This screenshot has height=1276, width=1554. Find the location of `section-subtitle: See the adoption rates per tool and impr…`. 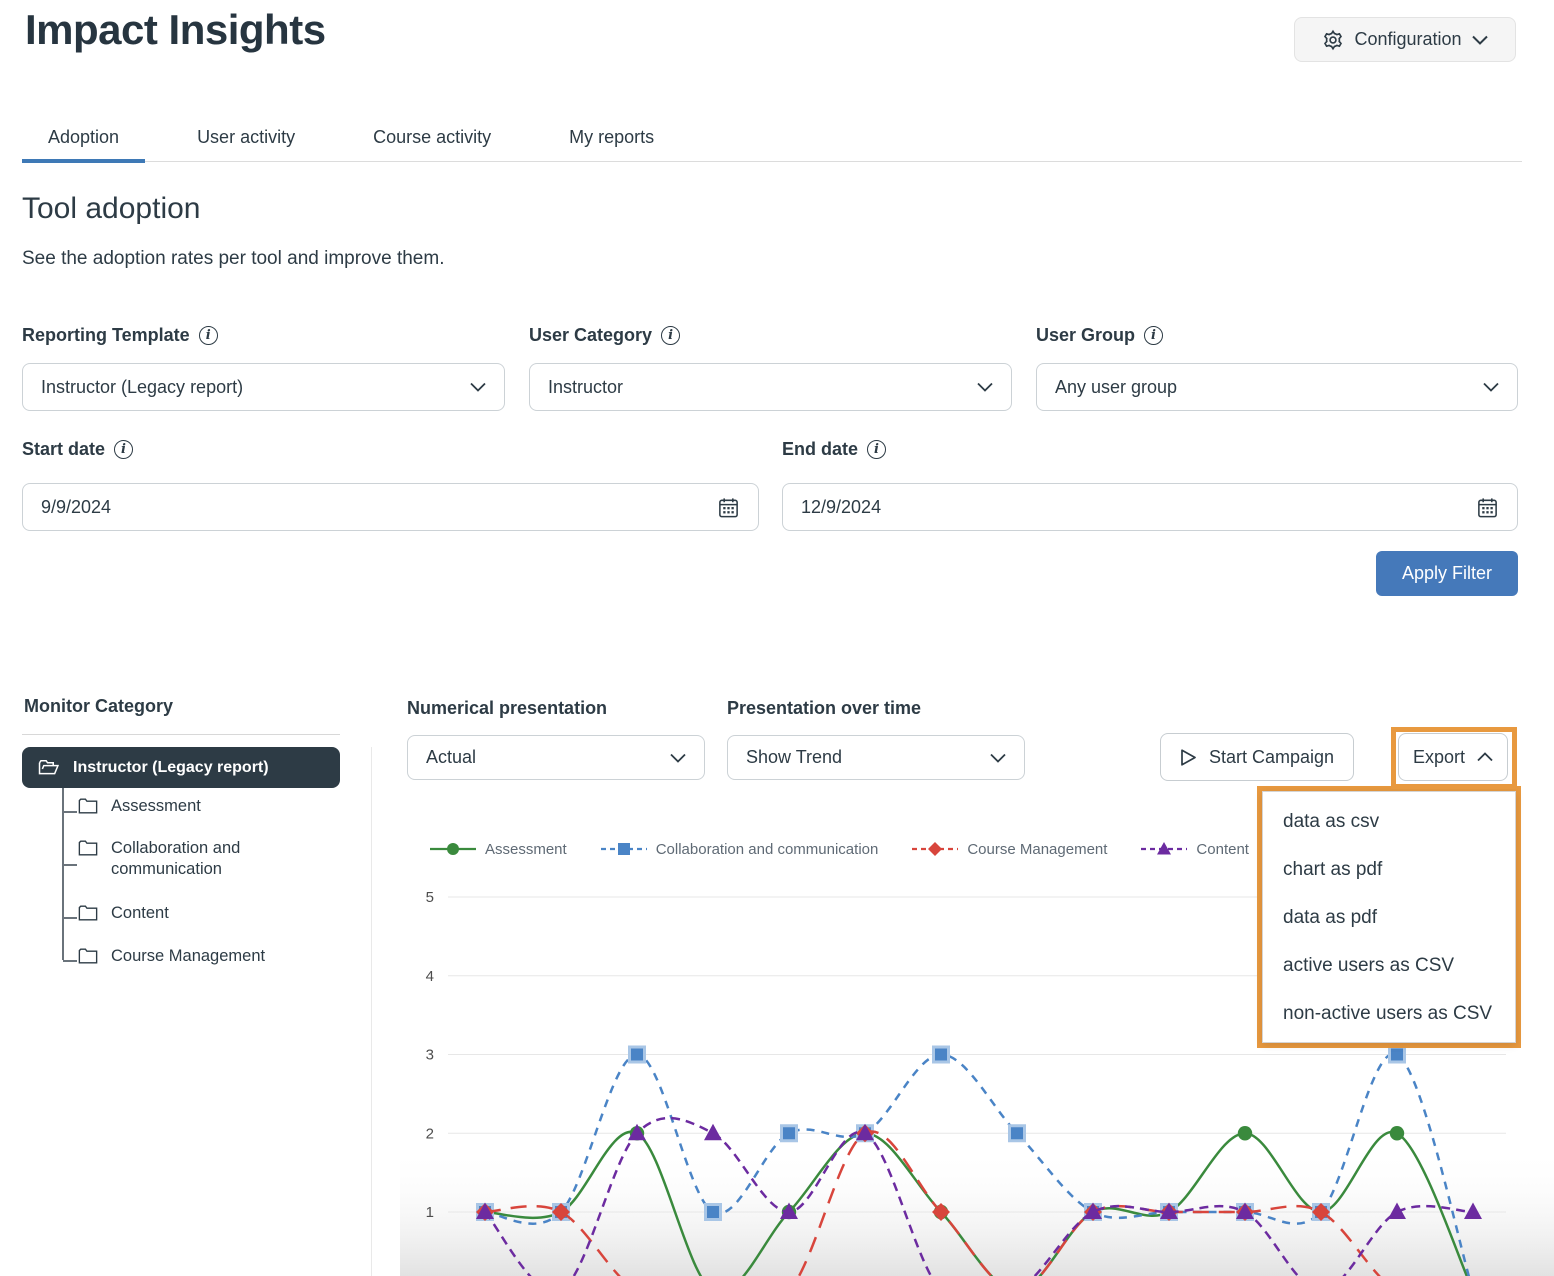

section-subtitle: See the adoption rates per tool and impr… is located at coordinates (233, 258).